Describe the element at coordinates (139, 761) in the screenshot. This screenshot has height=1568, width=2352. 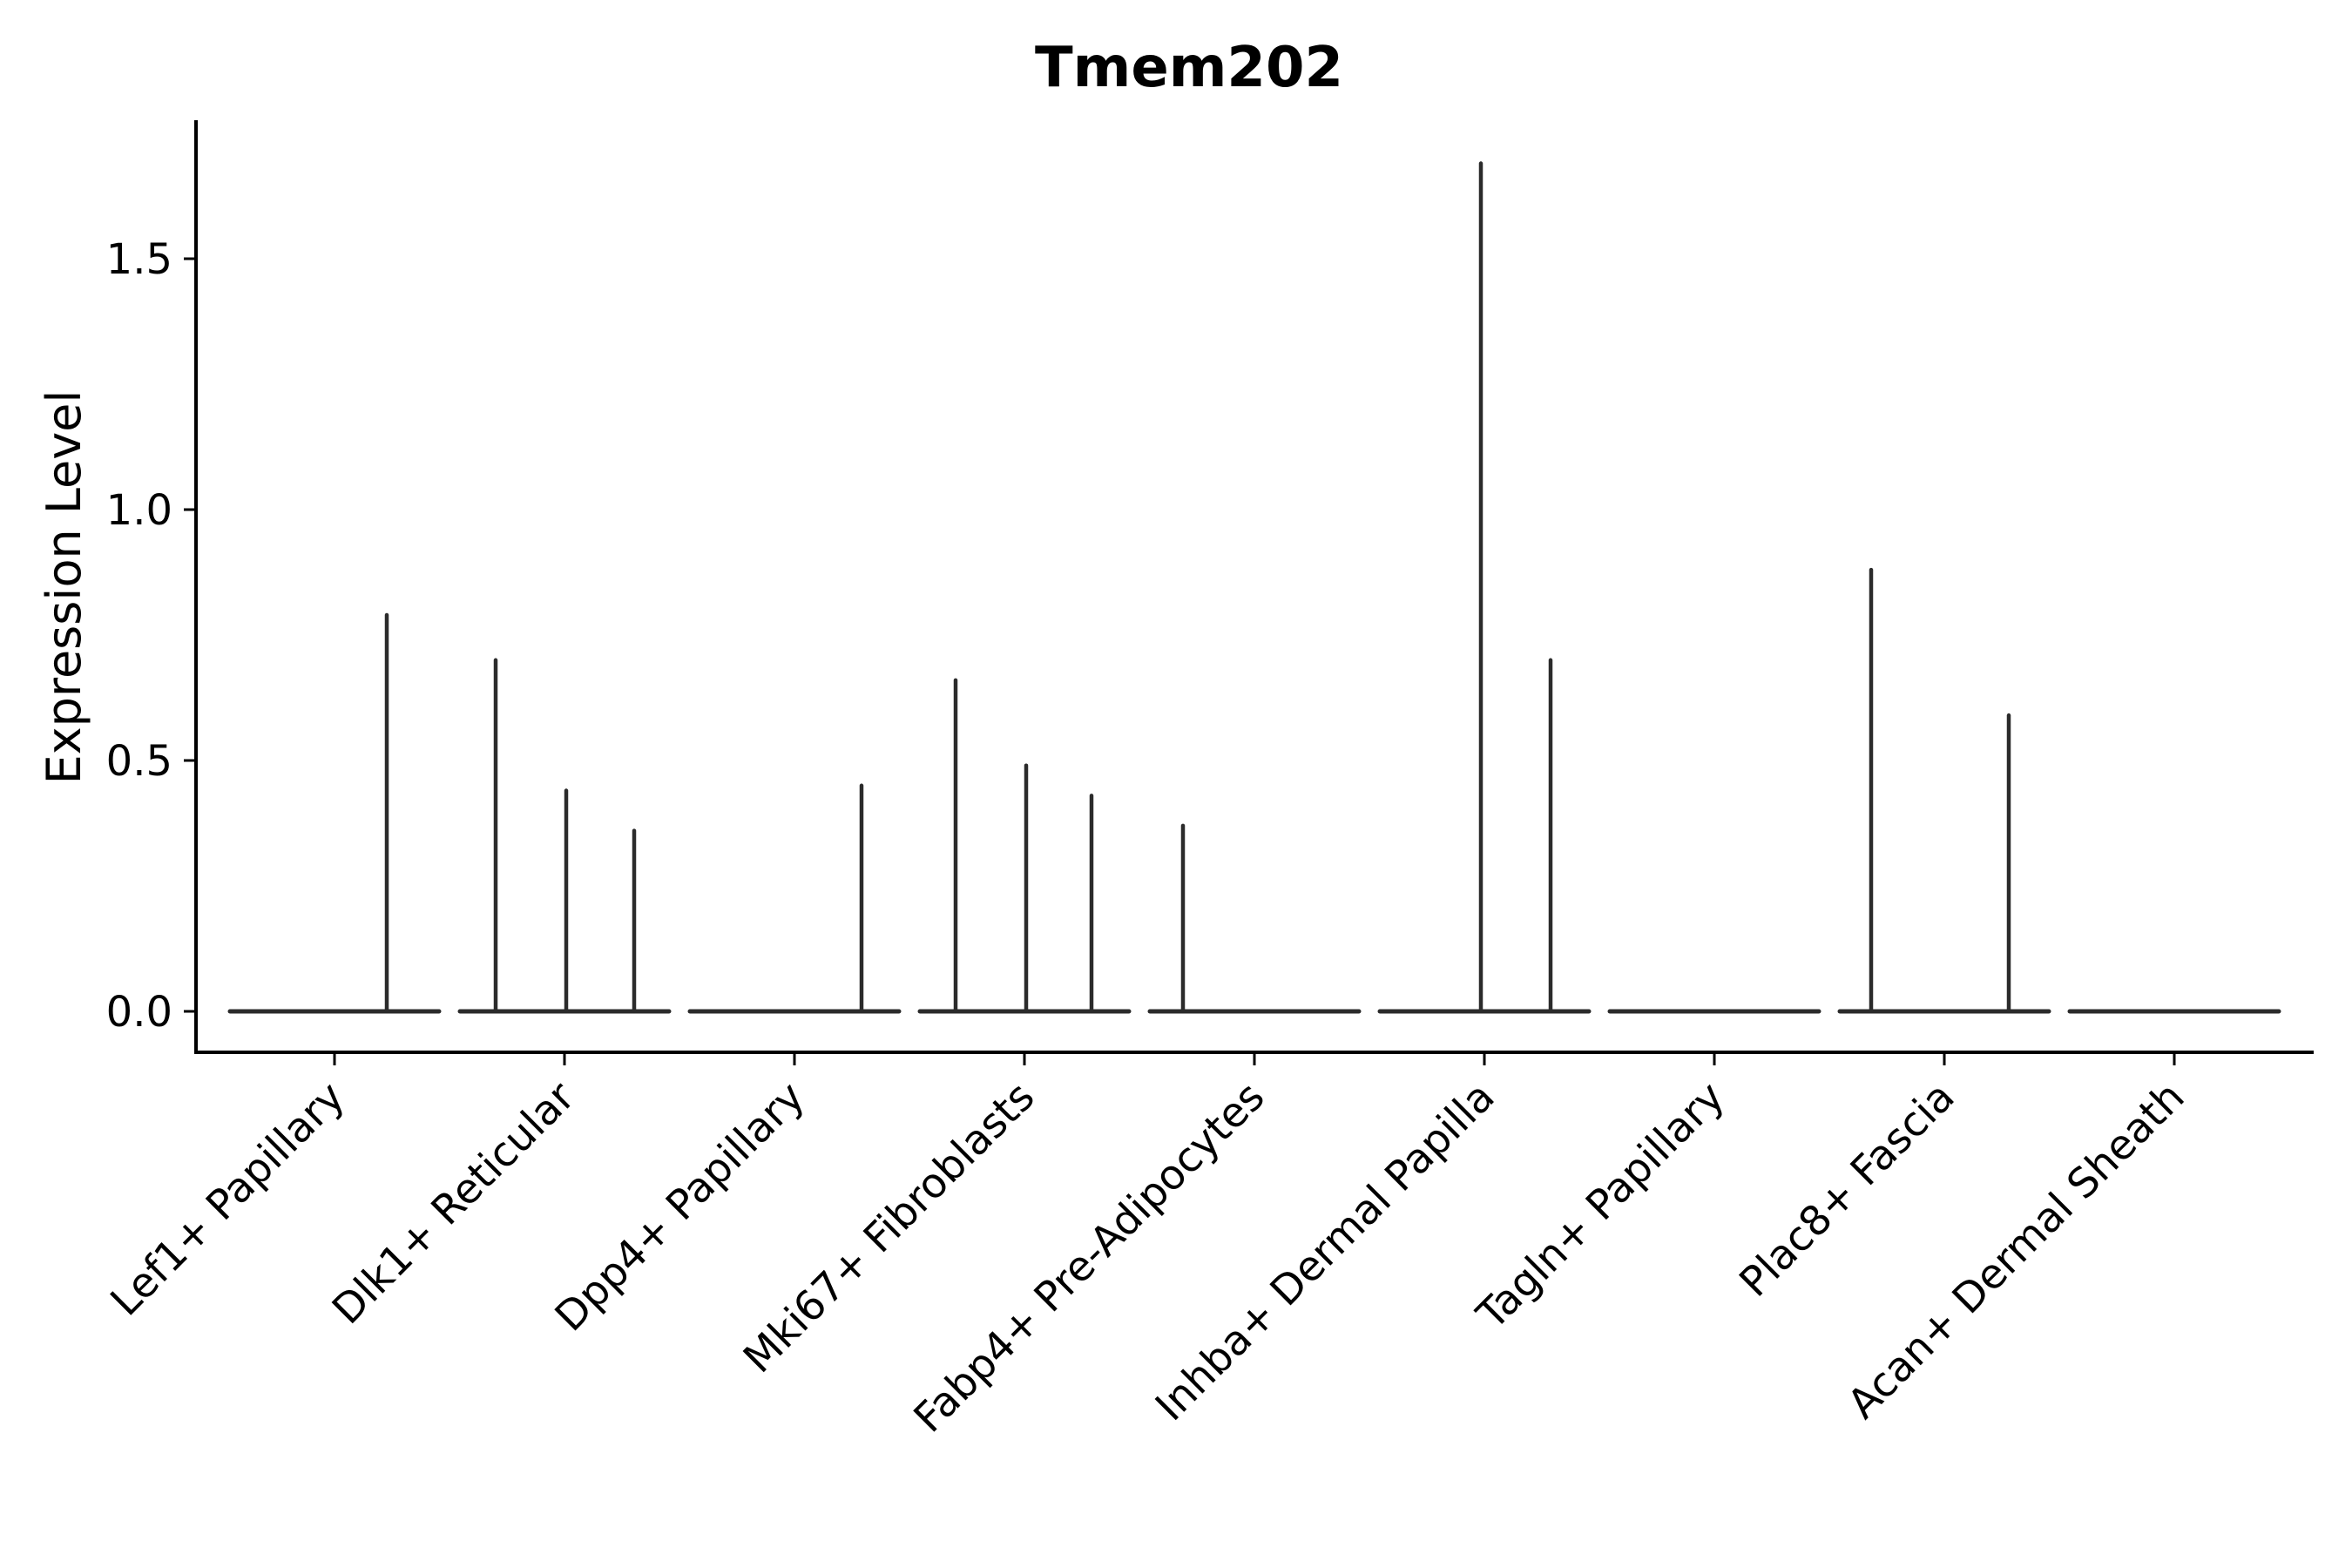
I see `y-tick-label: 0.5` at that location.